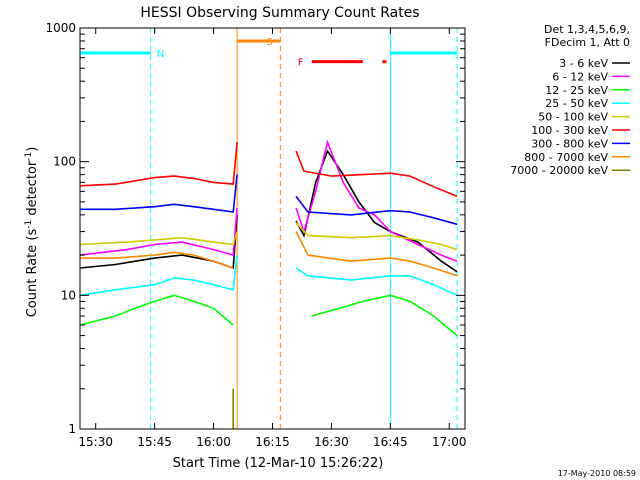  Describe the element at coordinates (64, 162) in the screenshot. I see `y-tick-label-2: 100` at that location.